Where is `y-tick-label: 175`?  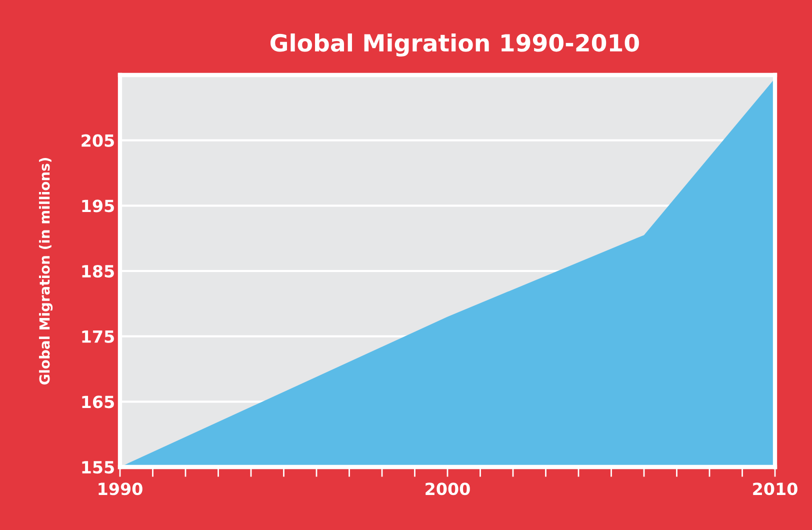 y-tick-label: 175 is located at coordinates (98, 336).